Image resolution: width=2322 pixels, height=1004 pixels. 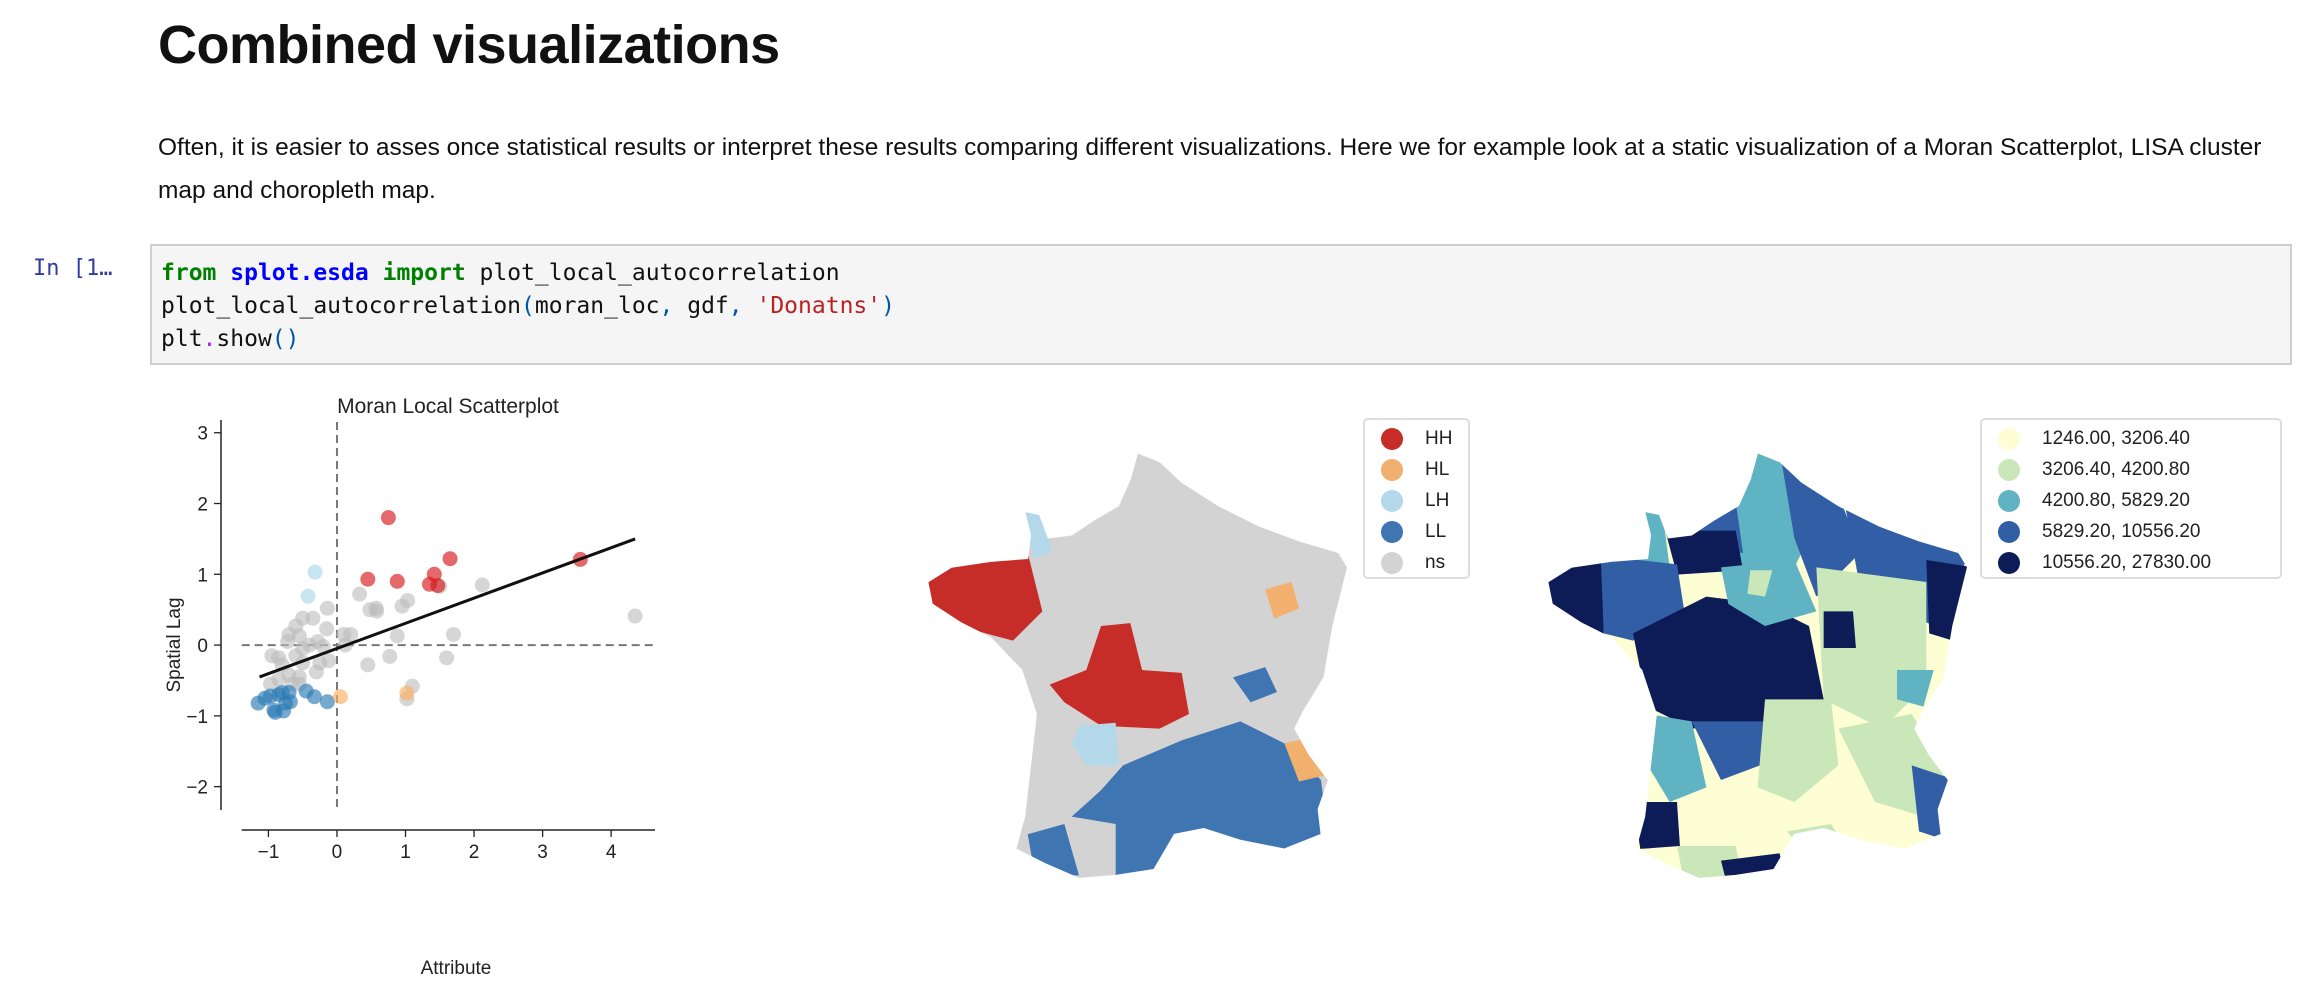 What do you see at coordinates (424, 273) in the screenshot?
I see `code-keyword: import` at bounding box center [424, 273].